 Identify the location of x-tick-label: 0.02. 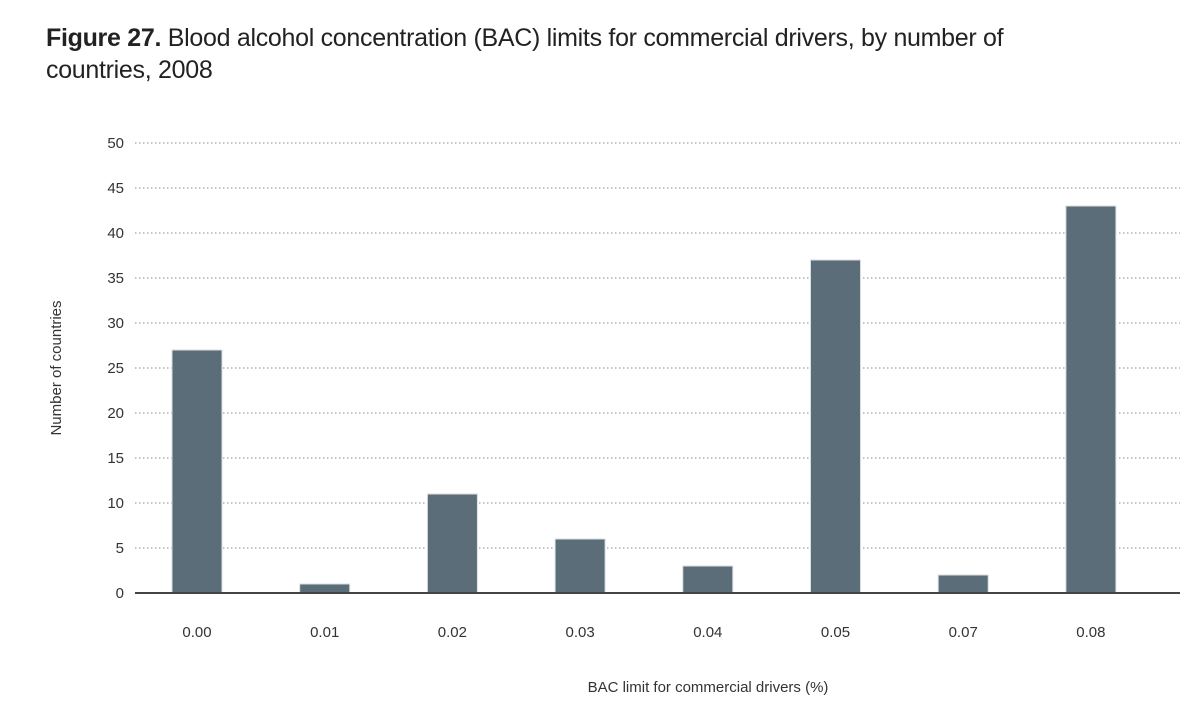
(452, 632).